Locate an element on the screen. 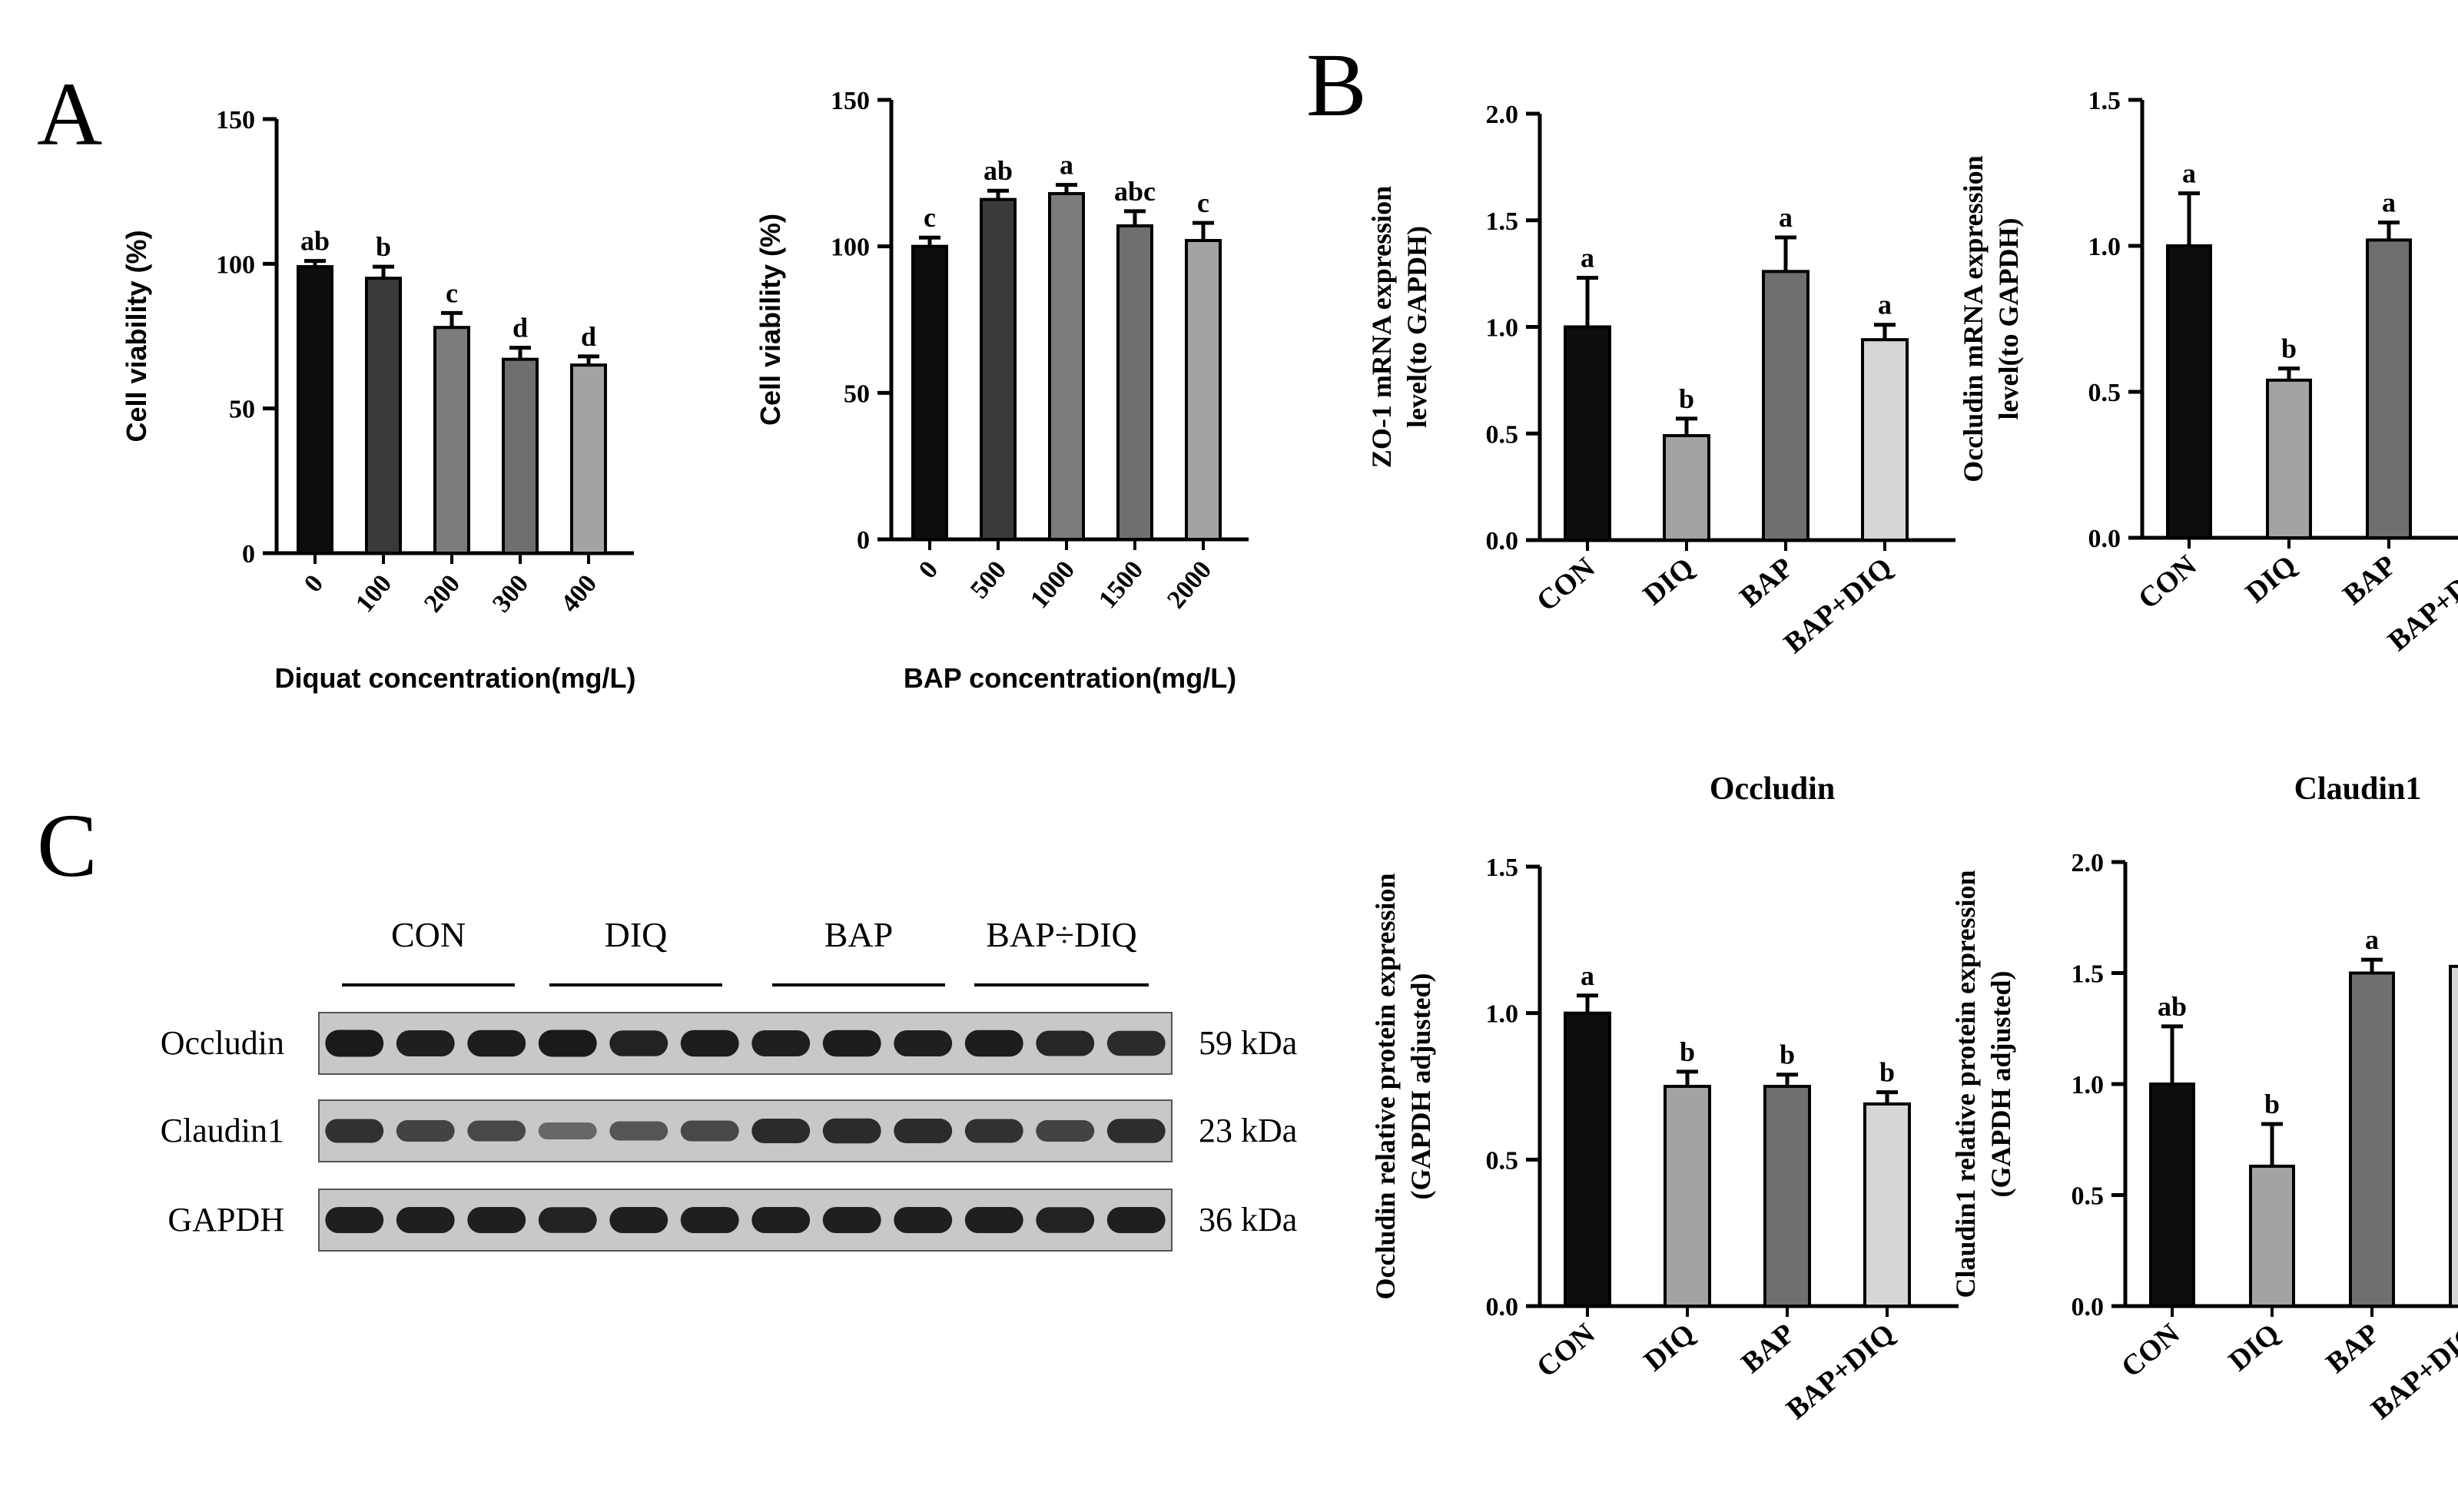  y-axis-label: ZO-1 mRNA expression is located at coordinates (1381, 327).